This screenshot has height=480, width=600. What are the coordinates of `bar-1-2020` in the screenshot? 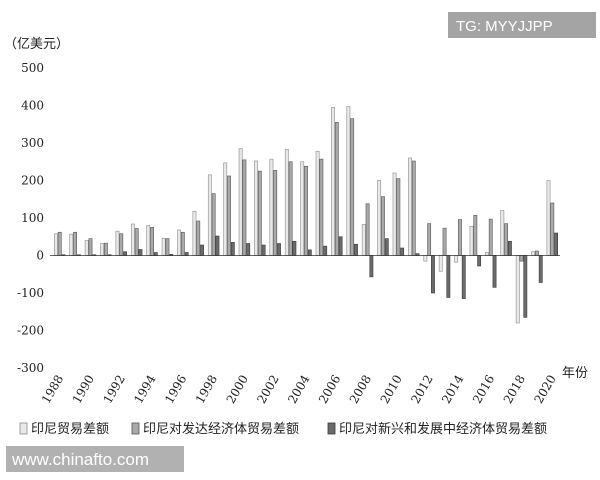 It's located at (548, 218).